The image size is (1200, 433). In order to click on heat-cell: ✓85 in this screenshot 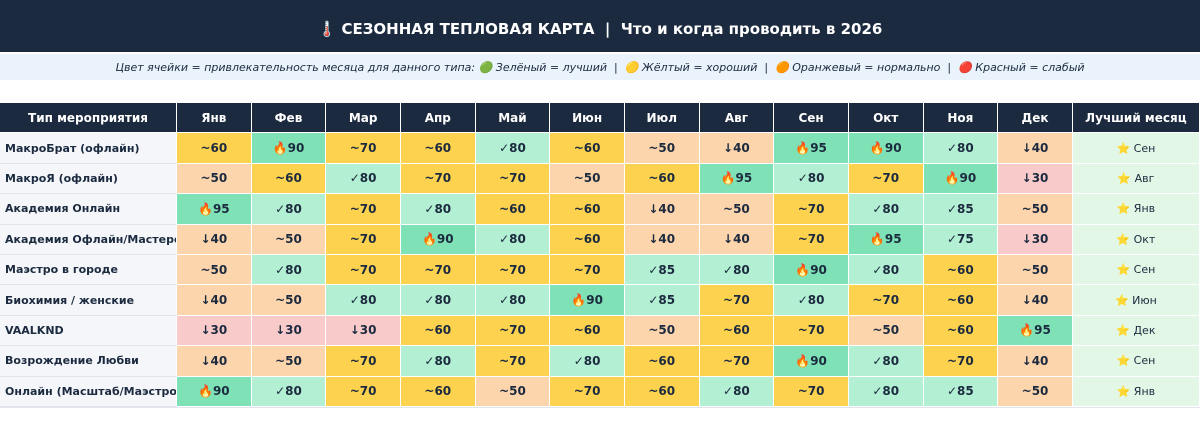, I will do `click(662, 270)`.